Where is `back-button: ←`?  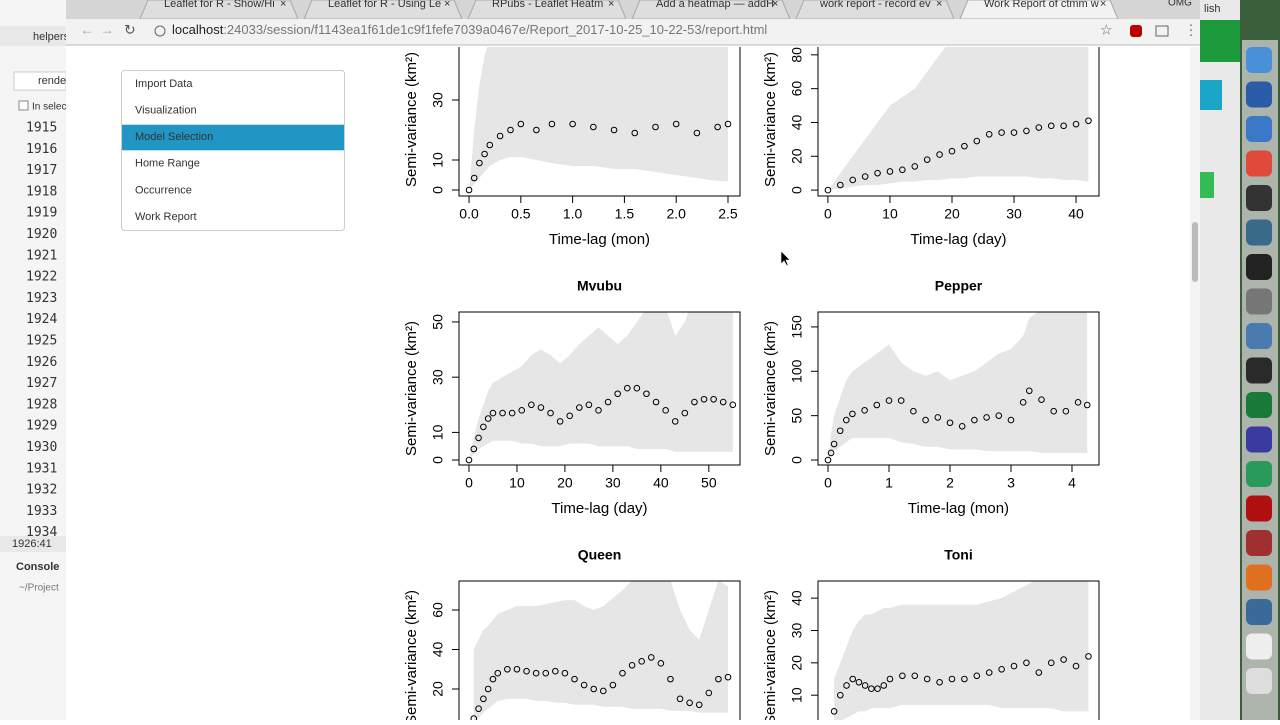 back-button: ← is located at coordinates (87, 30).